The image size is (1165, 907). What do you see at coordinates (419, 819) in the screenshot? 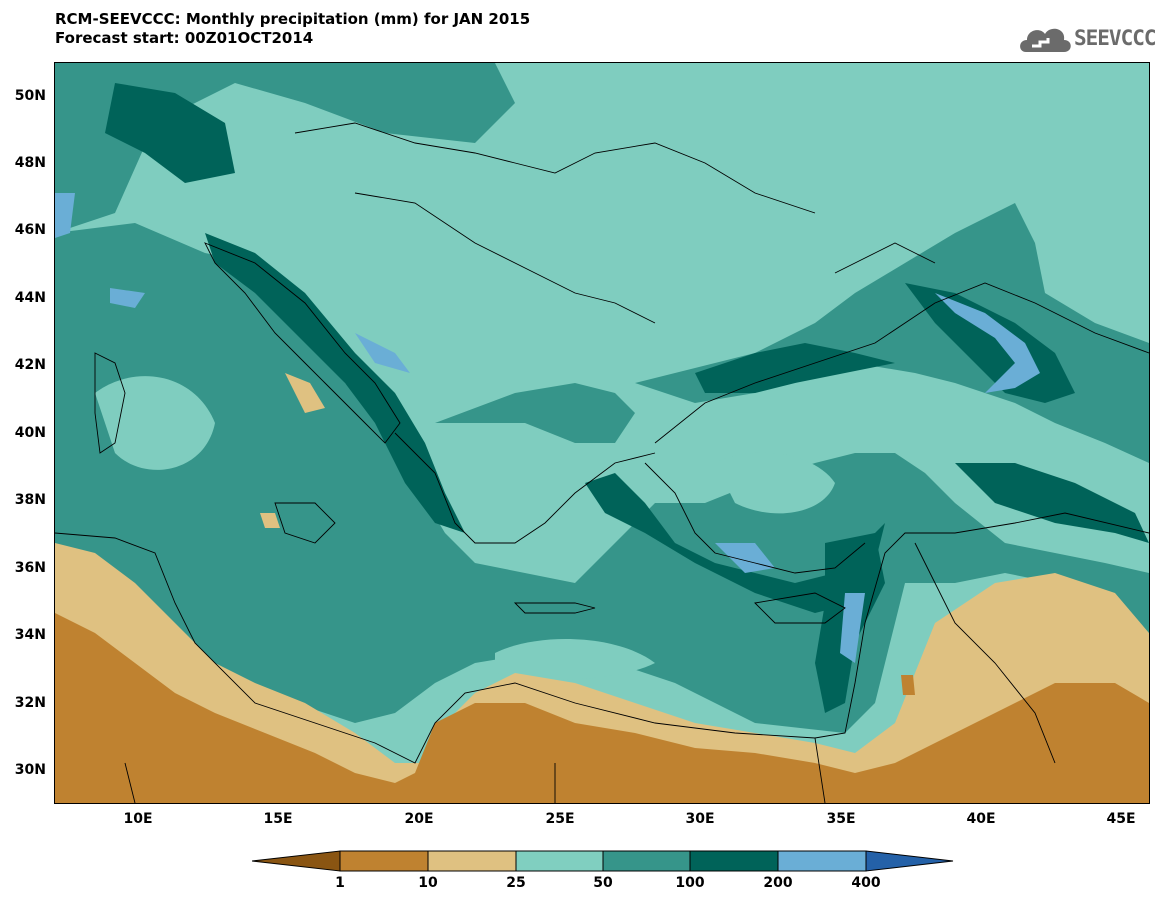
I see `lon-tick: 20E` at bounding box center [419, 819].